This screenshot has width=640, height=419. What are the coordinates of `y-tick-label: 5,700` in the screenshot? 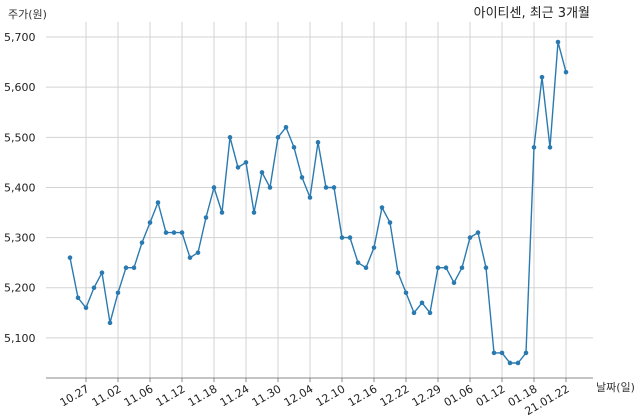 It's located at (20, 37).